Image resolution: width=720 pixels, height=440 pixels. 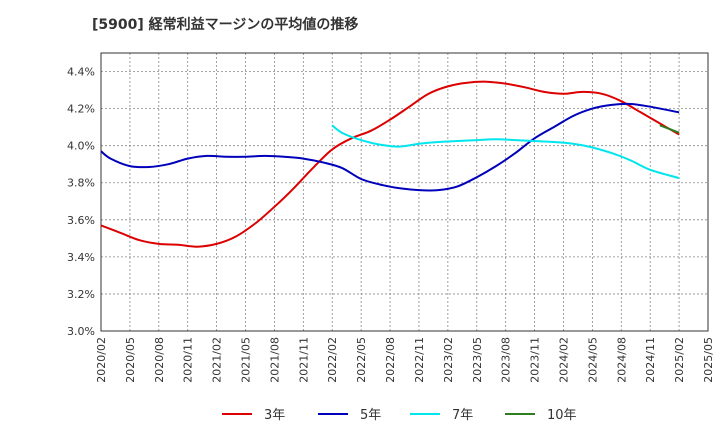 What do you see at coordinates (708, 360) in the screenshot?
I see `x-tick-label: 2025/05` at bounding box center [708, 360].